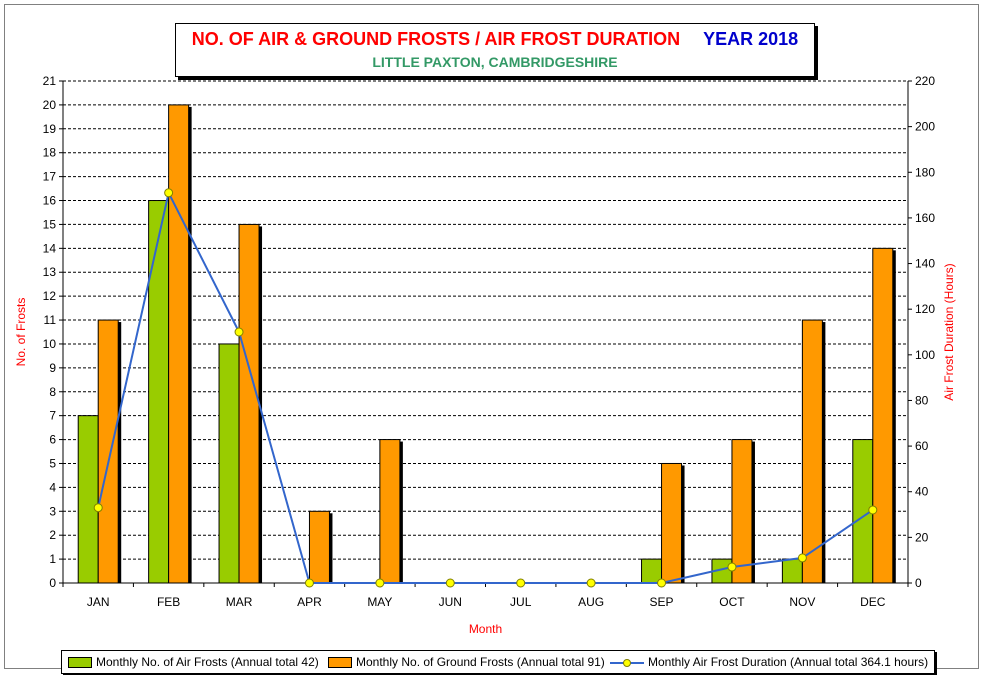 This screenshot has height=675, width=985. What do you see at coordinates (591, 602) in the screenshot?
I see `x-tick-label: AUG` at bounding box center [591, 602].